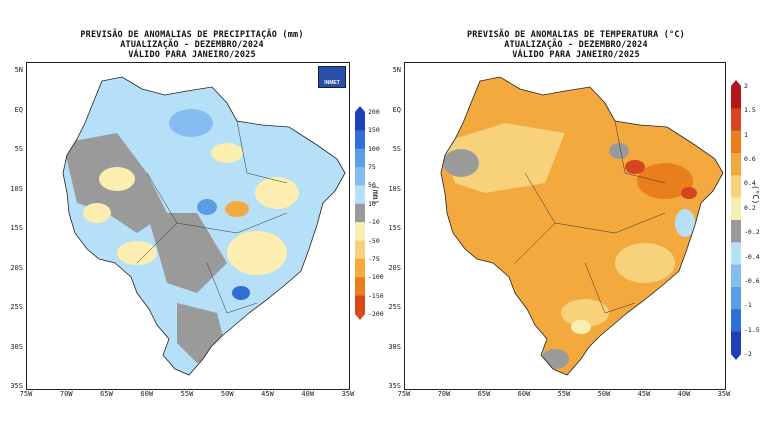  Describe the element at coordinates (376, 314) in the screenshot. I see `colorbar-tick-label: -200` at that location.